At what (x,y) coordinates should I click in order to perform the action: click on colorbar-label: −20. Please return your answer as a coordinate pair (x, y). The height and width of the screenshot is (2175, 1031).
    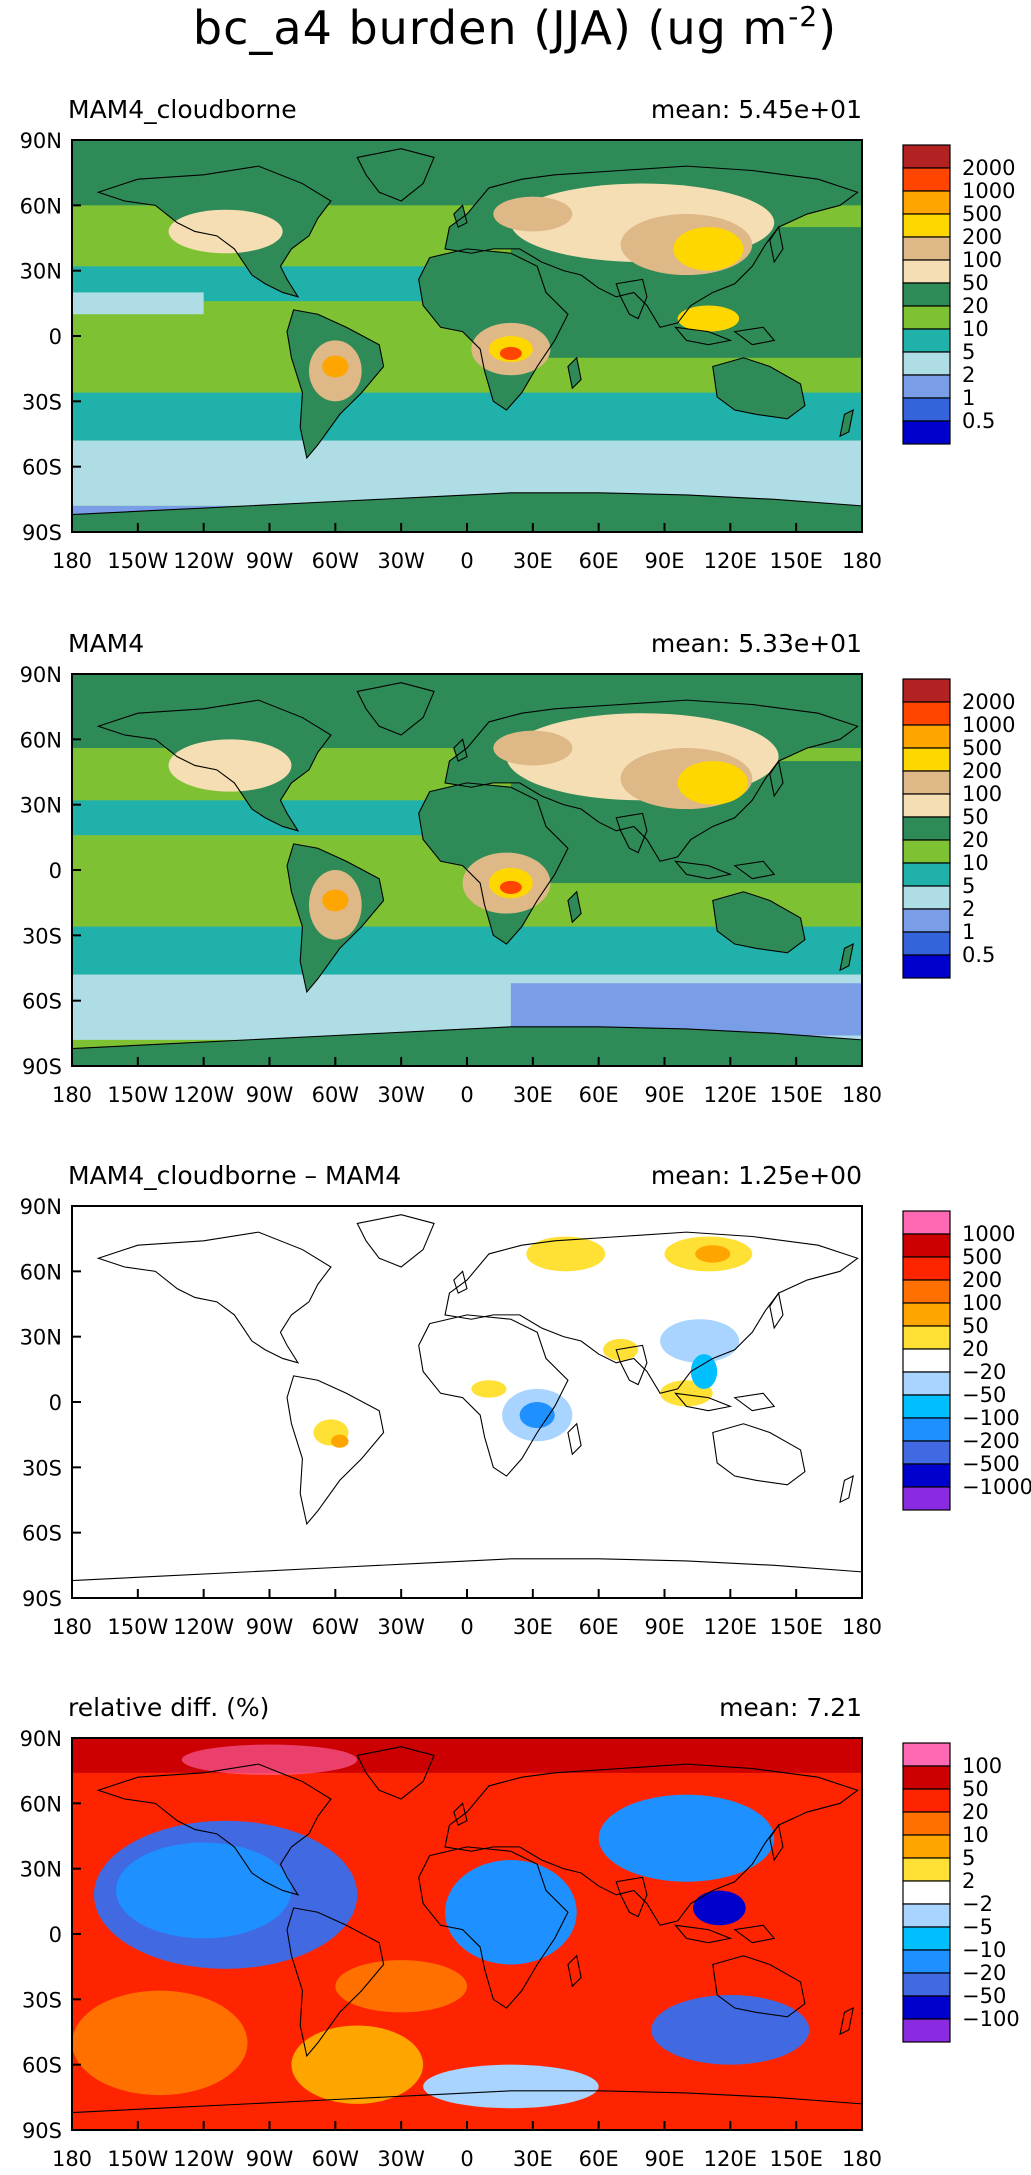
    Looking at the image, I should click on (984, 1372).